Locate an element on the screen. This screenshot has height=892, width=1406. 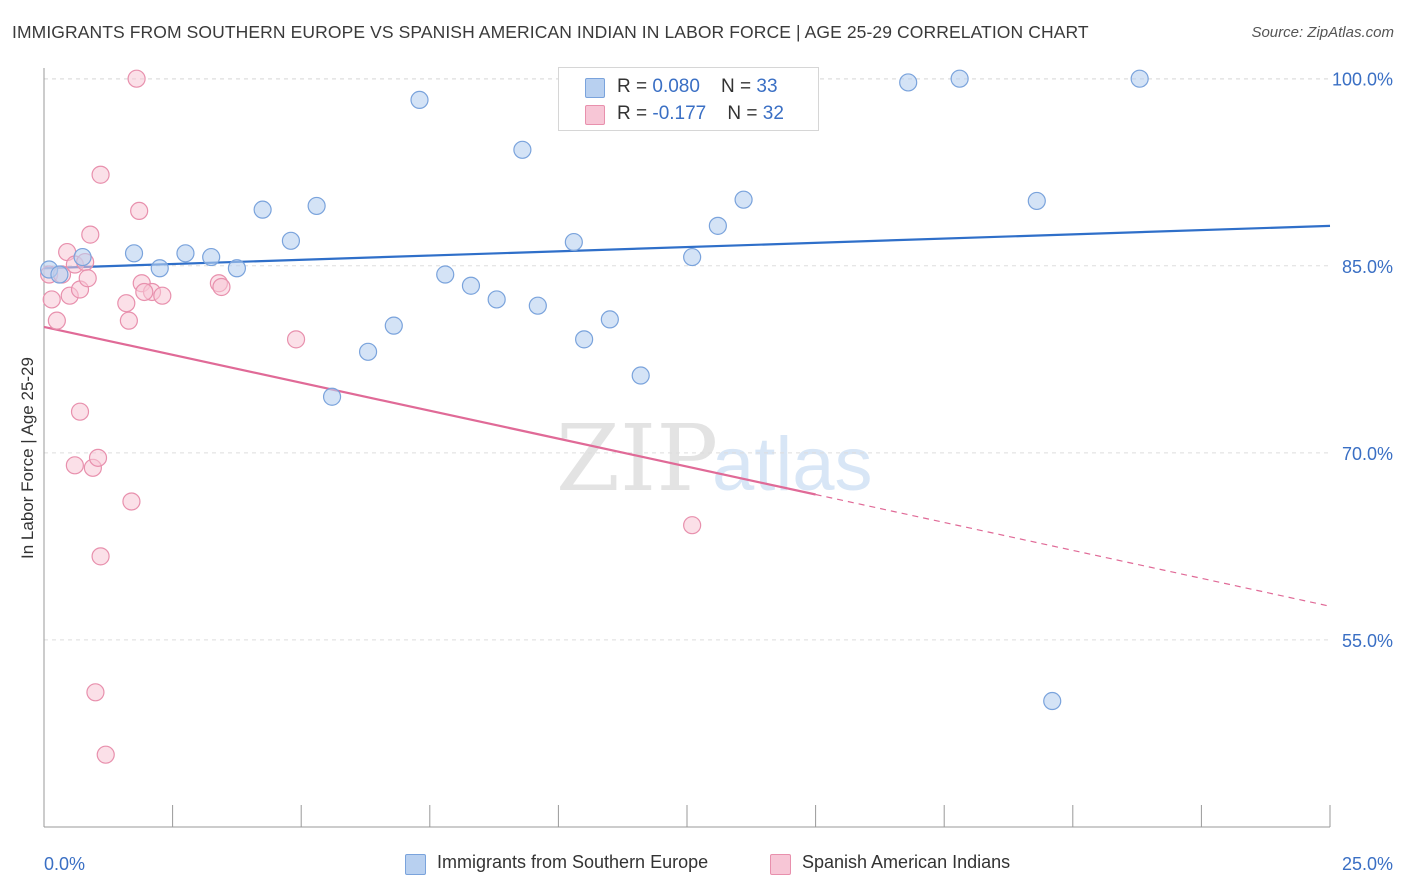
r-value: 0.080 is located at coordinates (676, 86).